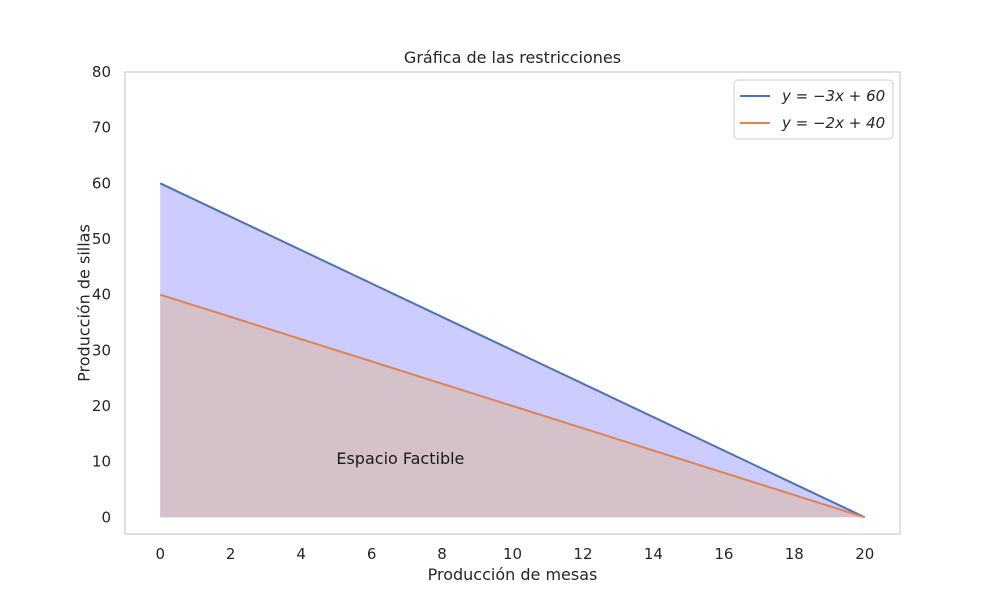  Describe the element at coordinates (372, 554) in the screenshot. I see `x-tick-label: 6` at that location.